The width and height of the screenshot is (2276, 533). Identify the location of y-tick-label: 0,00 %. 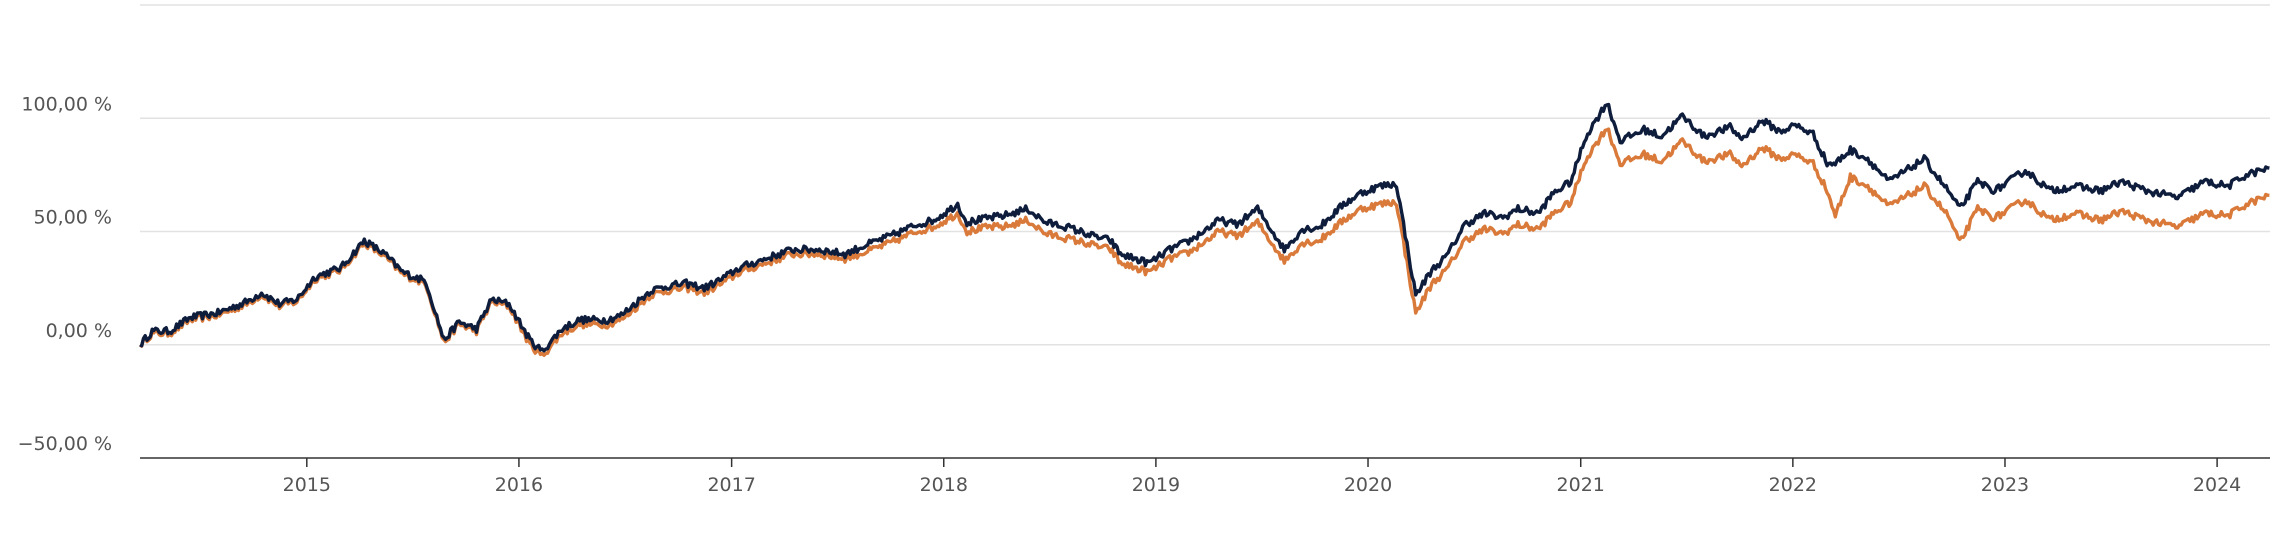
(79, 331).